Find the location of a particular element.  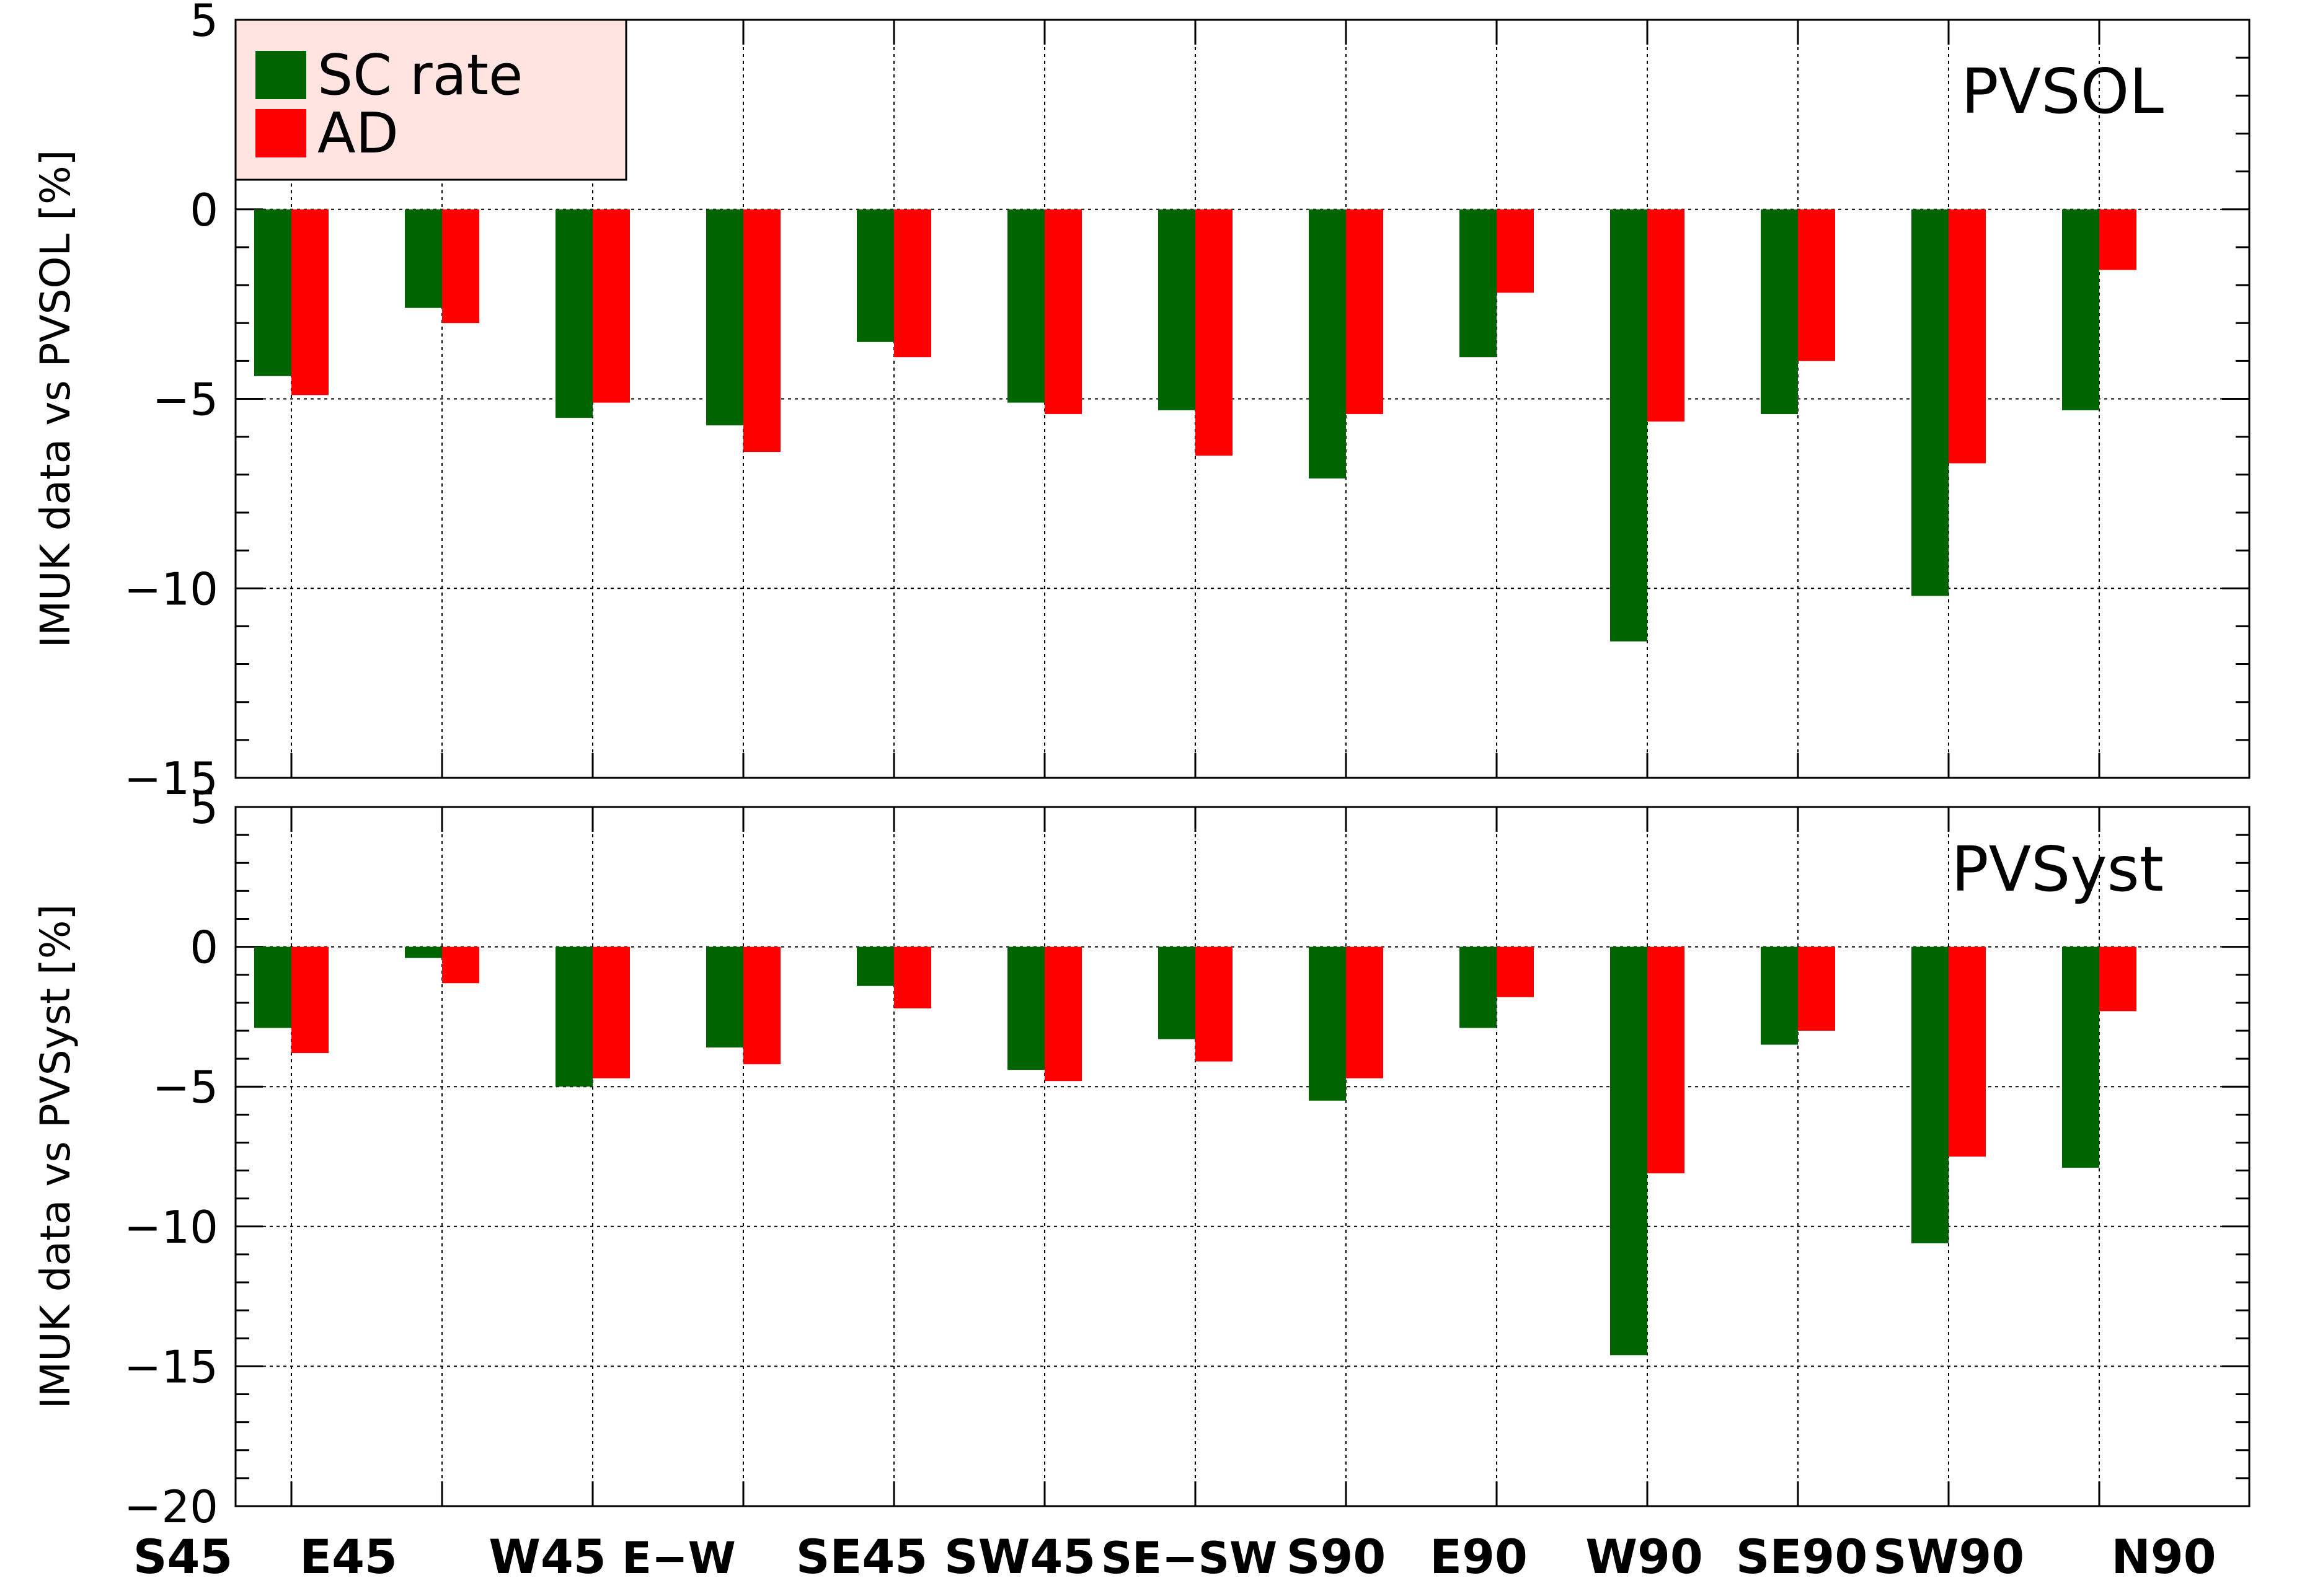

category-label: S45 is located at coordinates (183, 1556).